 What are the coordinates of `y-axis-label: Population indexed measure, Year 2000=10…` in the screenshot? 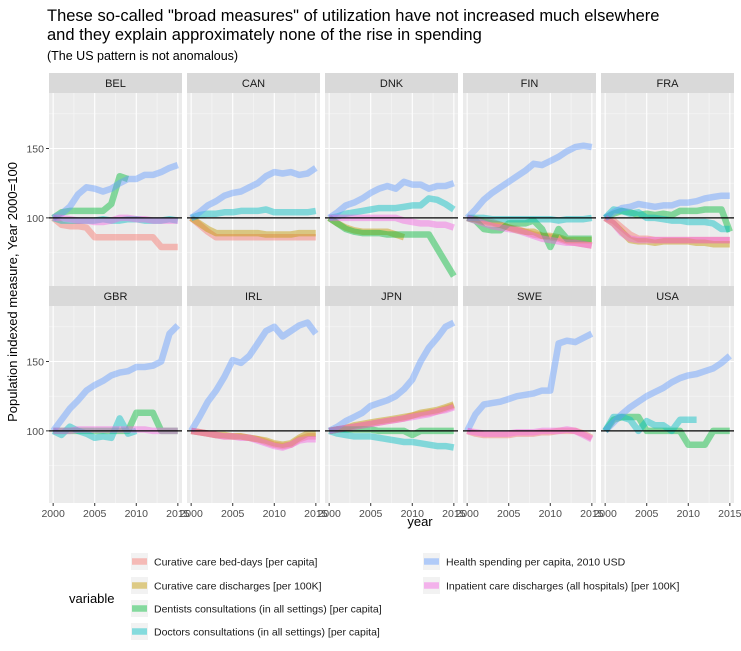 It's located at (12, 292).